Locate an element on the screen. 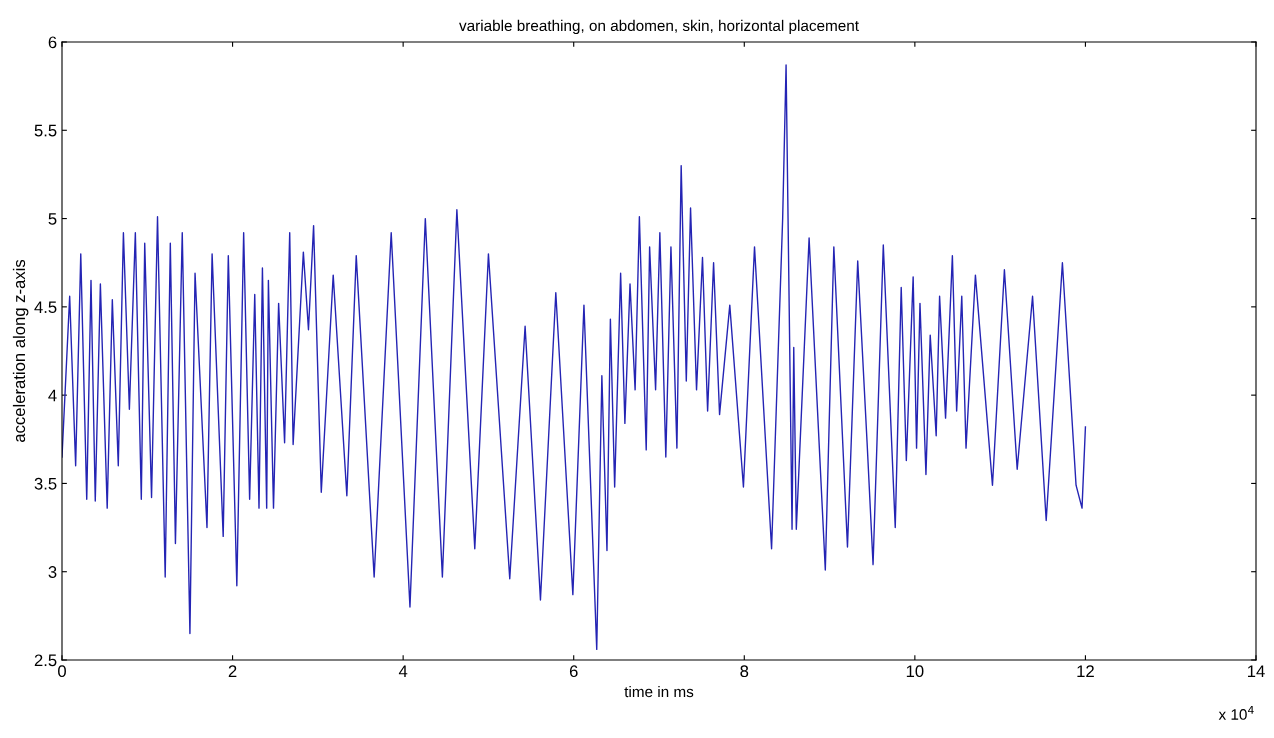 The image size is (1274, 738). chart-title: variable breathing, on abdomen, skin, horizontal placement is located at coordinates (659, 27).